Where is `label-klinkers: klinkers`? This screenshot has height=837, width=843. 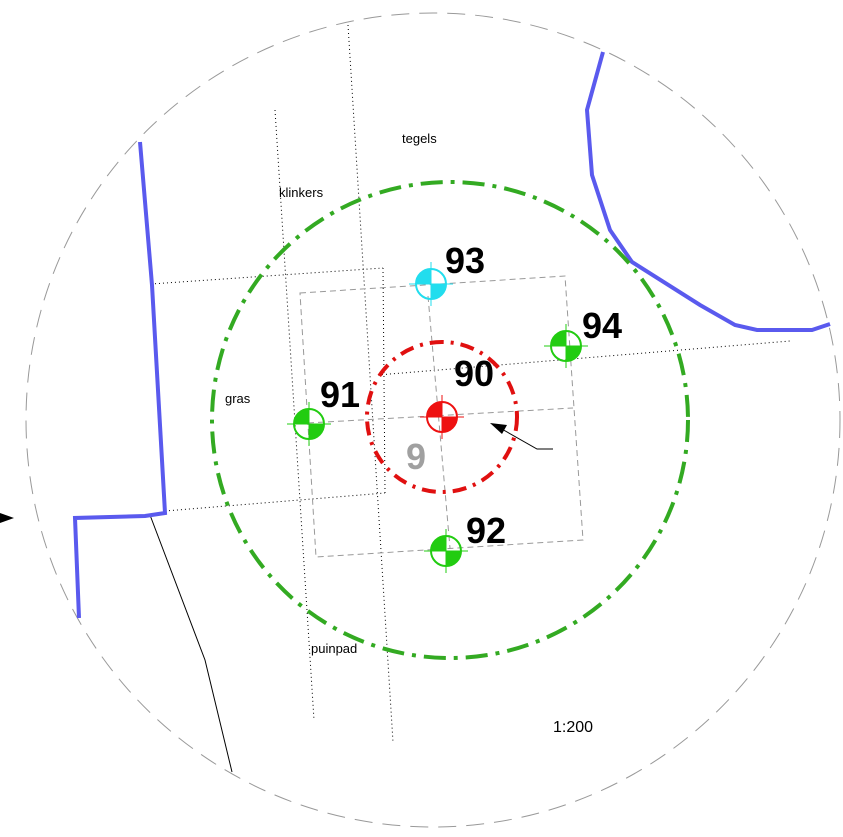 label-klinkers: klinkers is located at coordinates (301, 192).